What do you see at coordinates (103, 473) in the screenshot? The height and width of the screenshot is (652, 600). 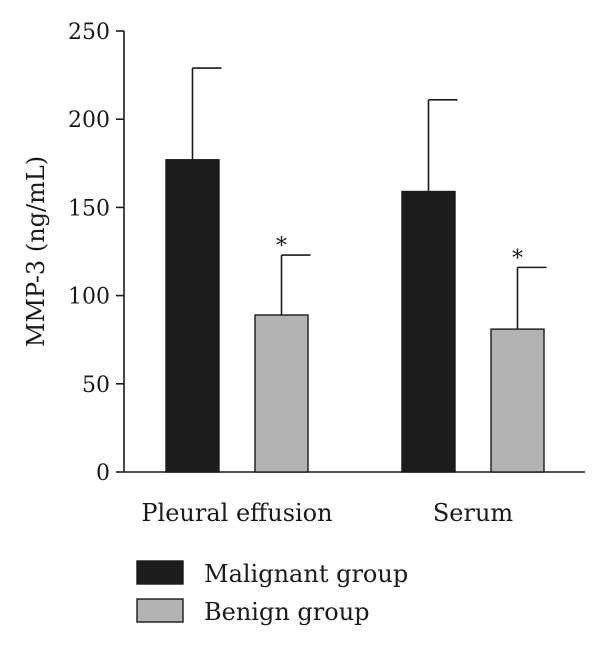 I see `y-tick-label: 0` at bounding box center [103, 473].